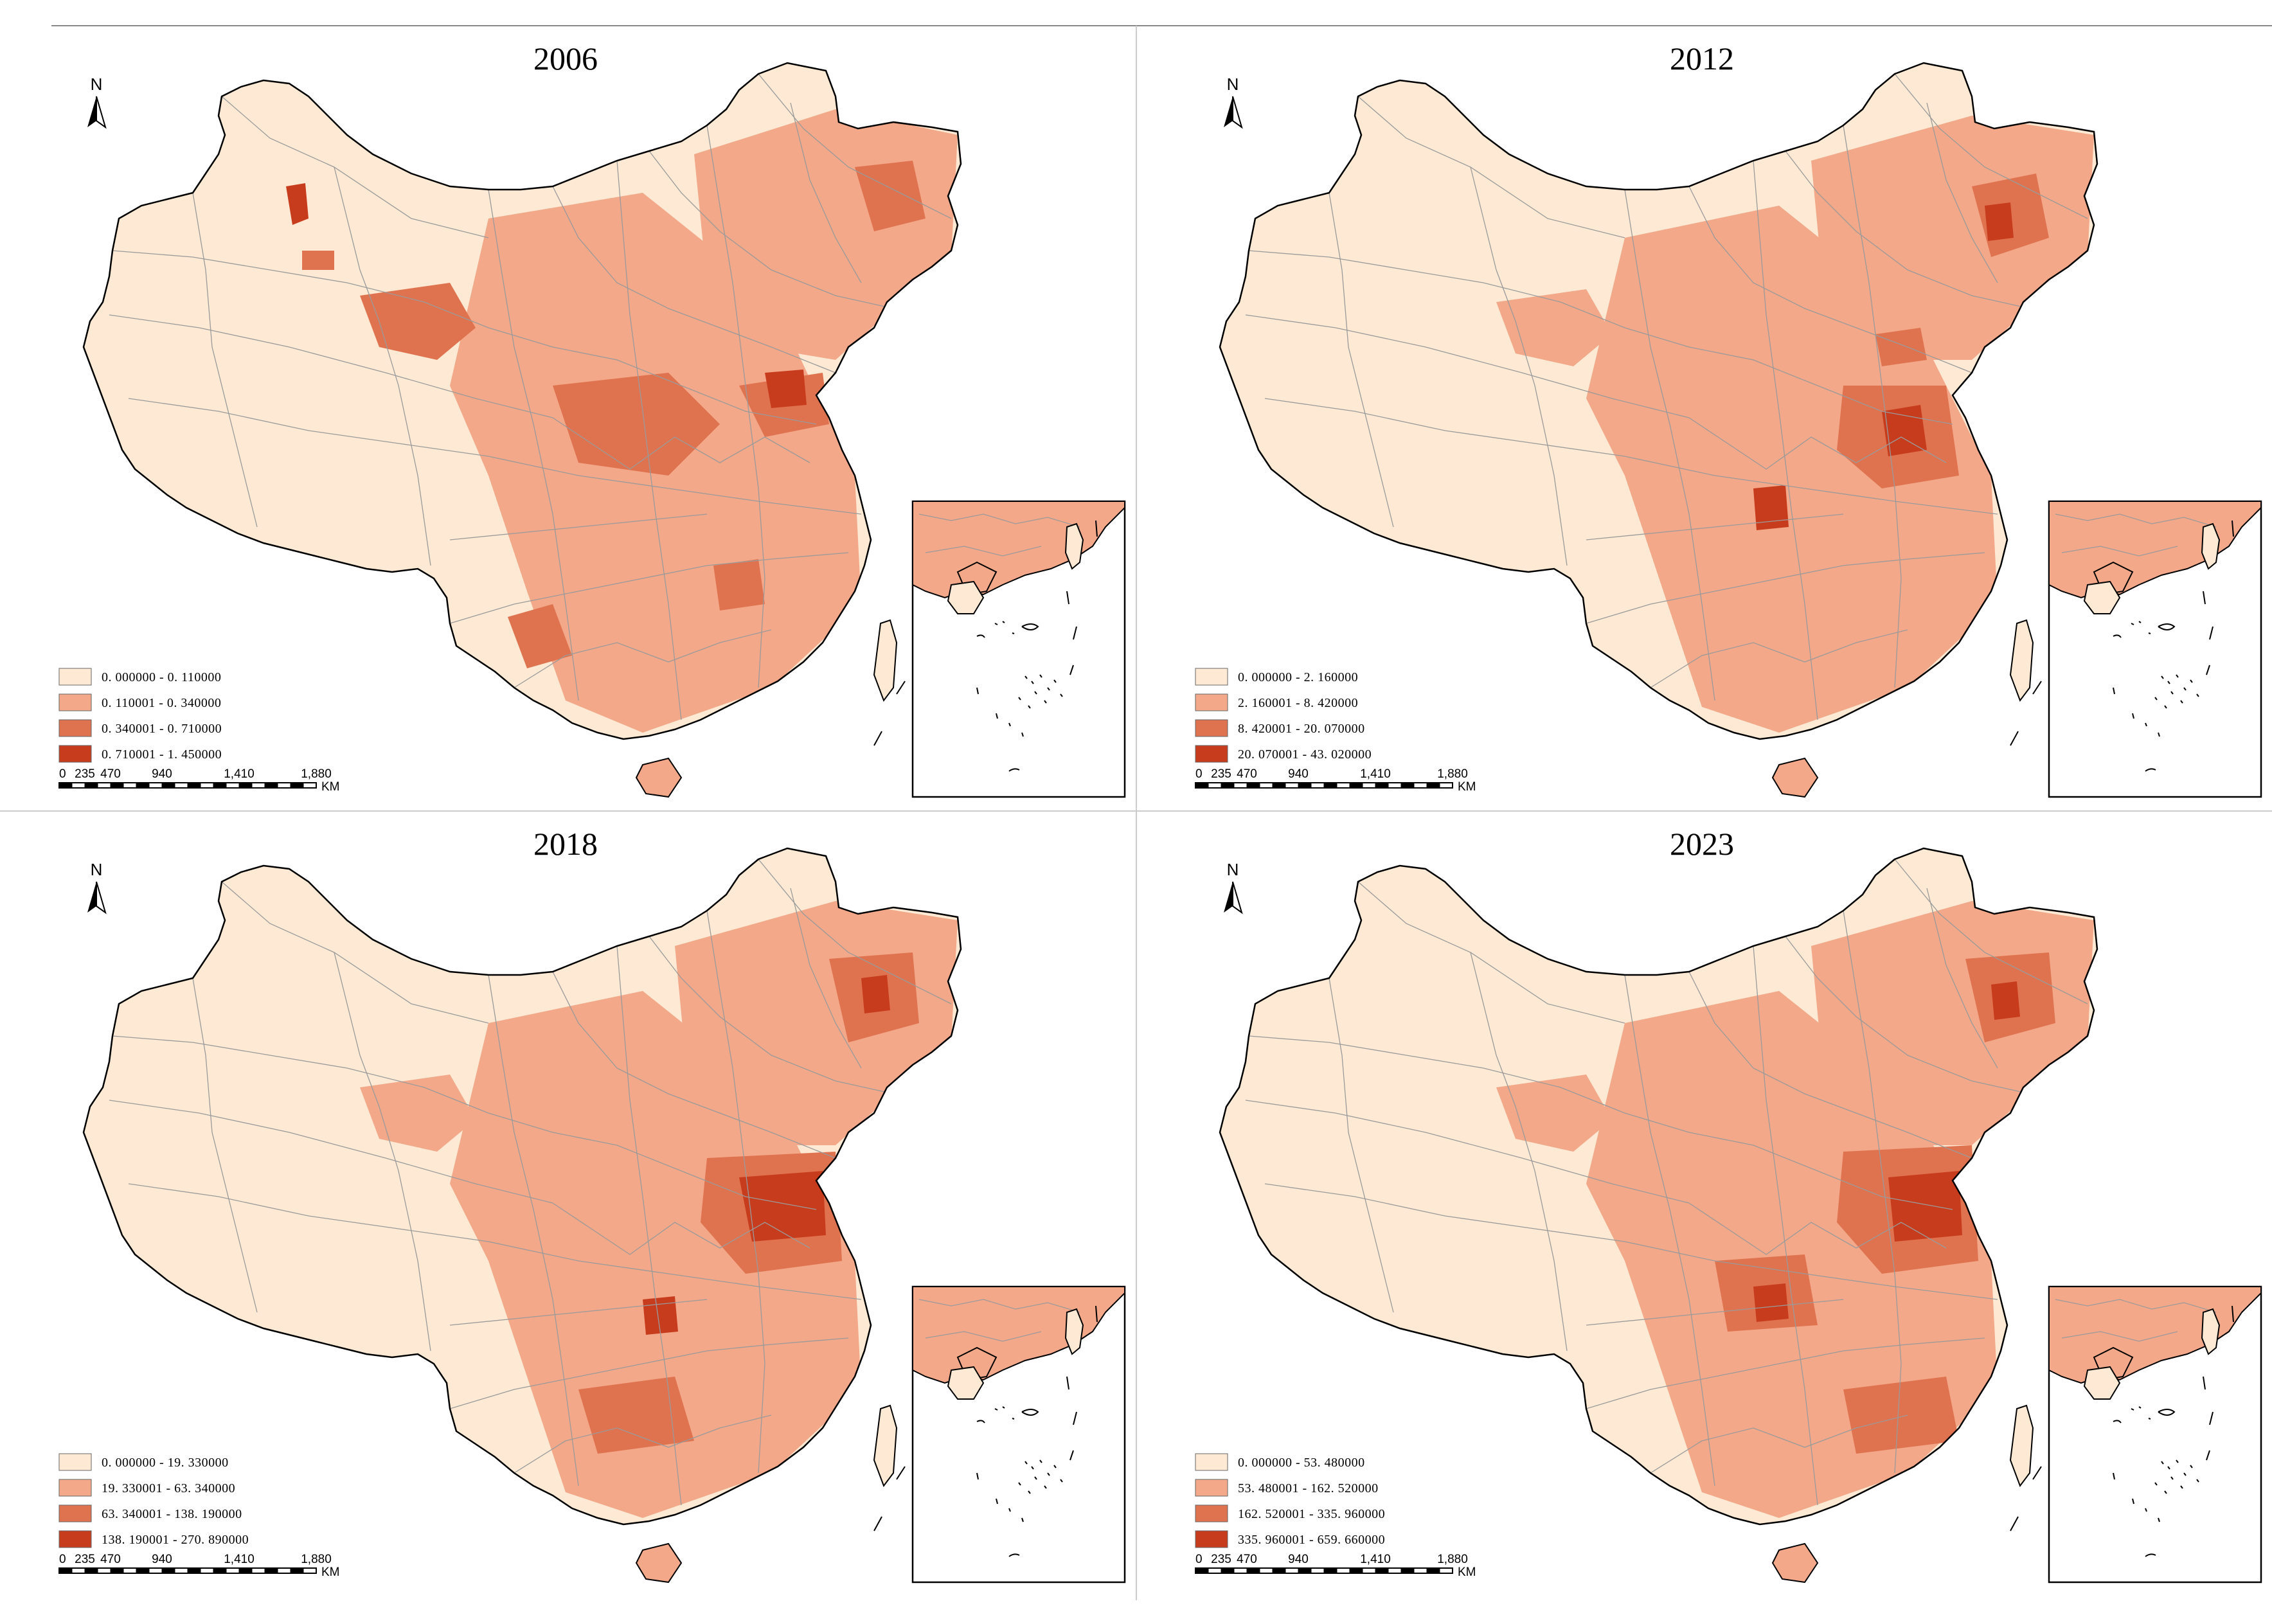  Describe the element at coordinates (1467, 787) in the screenshot. I see `scale-unit: KM` at that location.